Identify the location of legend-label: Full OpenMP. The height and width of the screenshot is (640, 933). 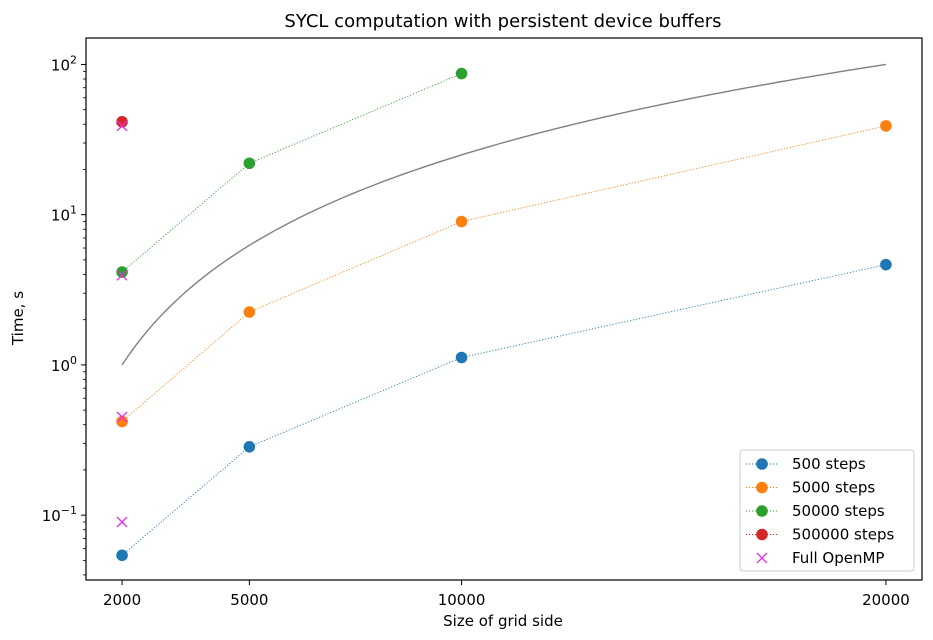
(838, 558).